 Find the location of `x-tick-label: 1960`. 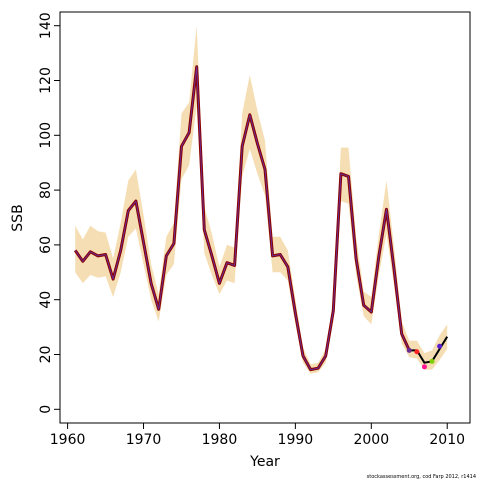

x-tick-label: 1960 is located at coordinates (68, 440).